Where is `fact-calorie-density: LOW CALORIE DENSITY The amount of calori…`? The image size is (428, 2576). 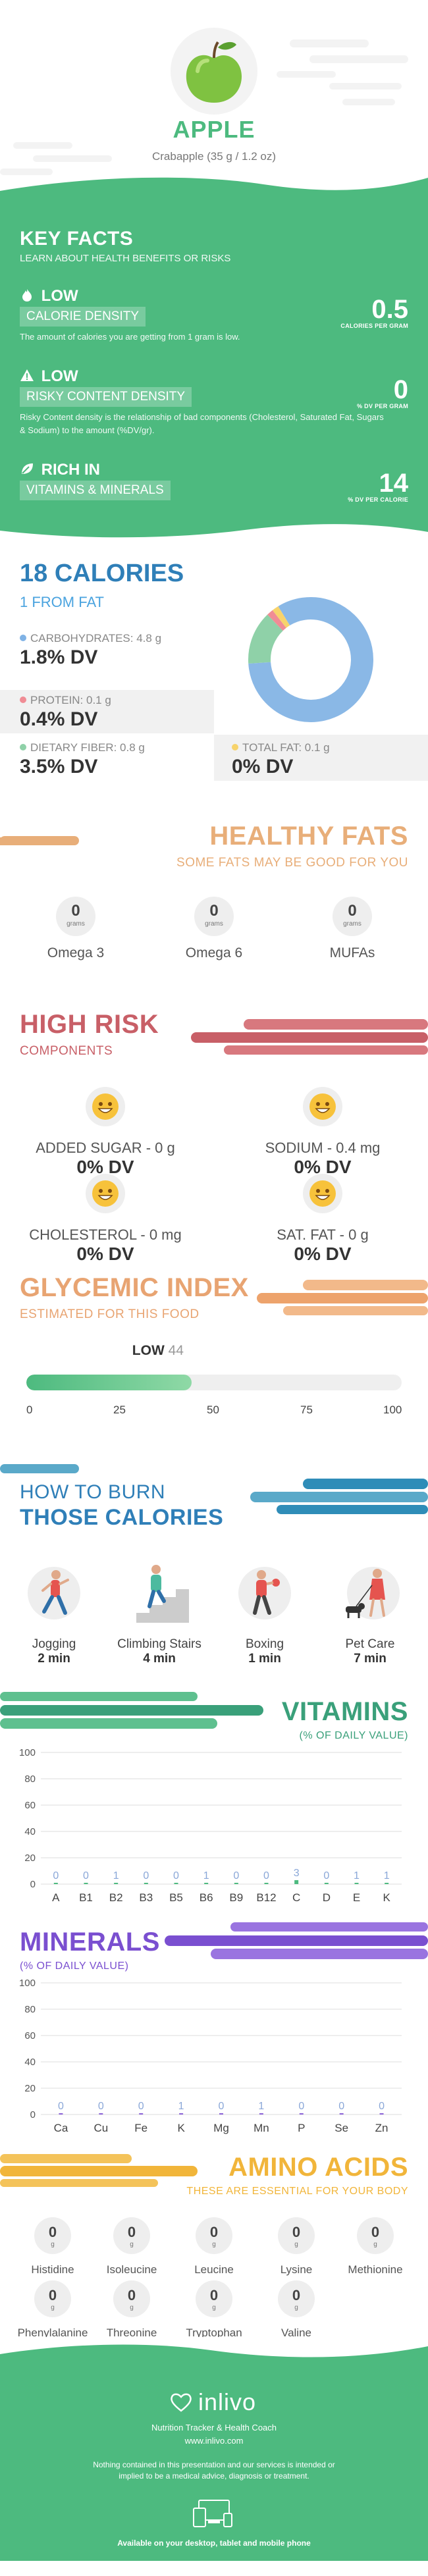
fact-calorie-density: LOW CALORIE DENSITY The amount of calori… is located at coordinates (214, 315).